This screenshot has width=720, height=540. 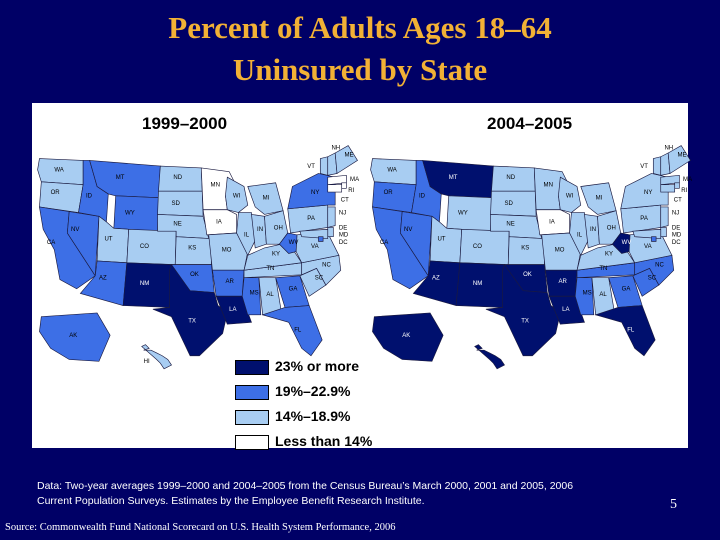 What do you see at coordinates (151, 246) in the screenshot?
I see `state-co` at bounding box center [151, 246].